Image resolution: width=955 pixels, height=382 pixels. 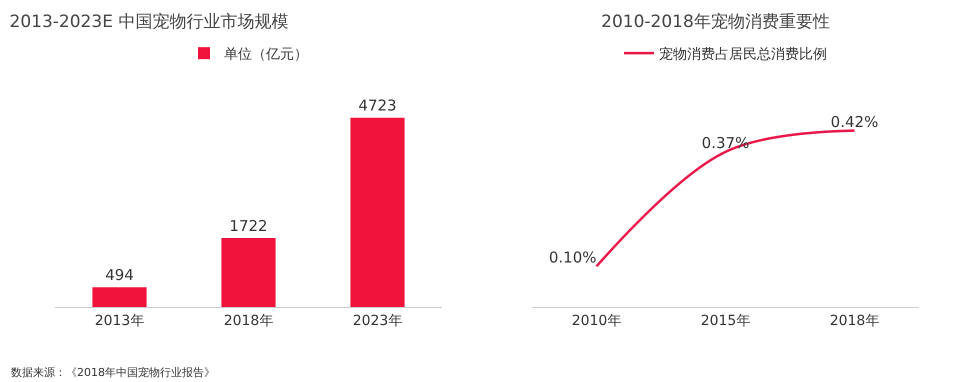 What do you see at coordinates (726, 143) in the screenshot?
I see `data-label: 0.37%` at bounding box center [726, 143].